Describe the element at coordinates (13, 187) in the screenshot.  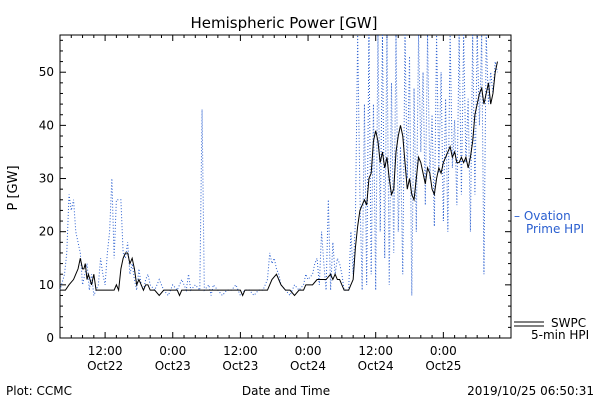
I see `y-axis-label: P [GW]` at that location.